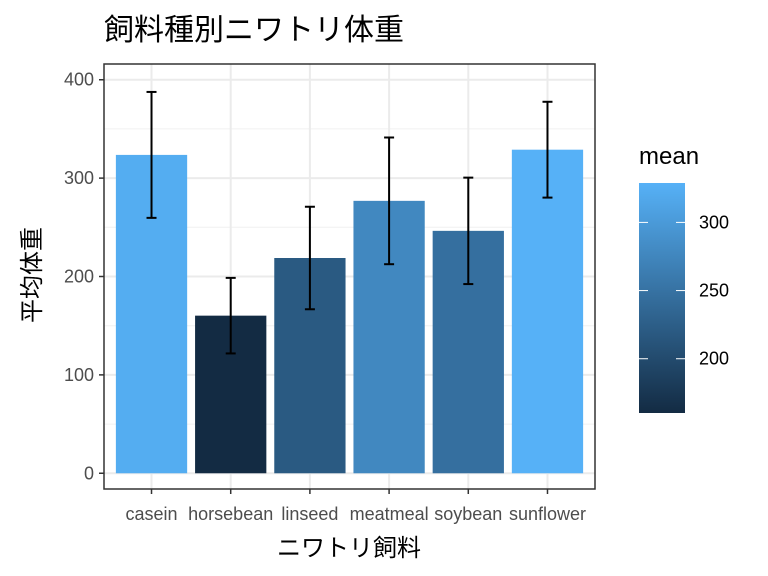  Describe the element at coordinates (547, 311) in the screenshot. I see `bar-sunflower` at that location.